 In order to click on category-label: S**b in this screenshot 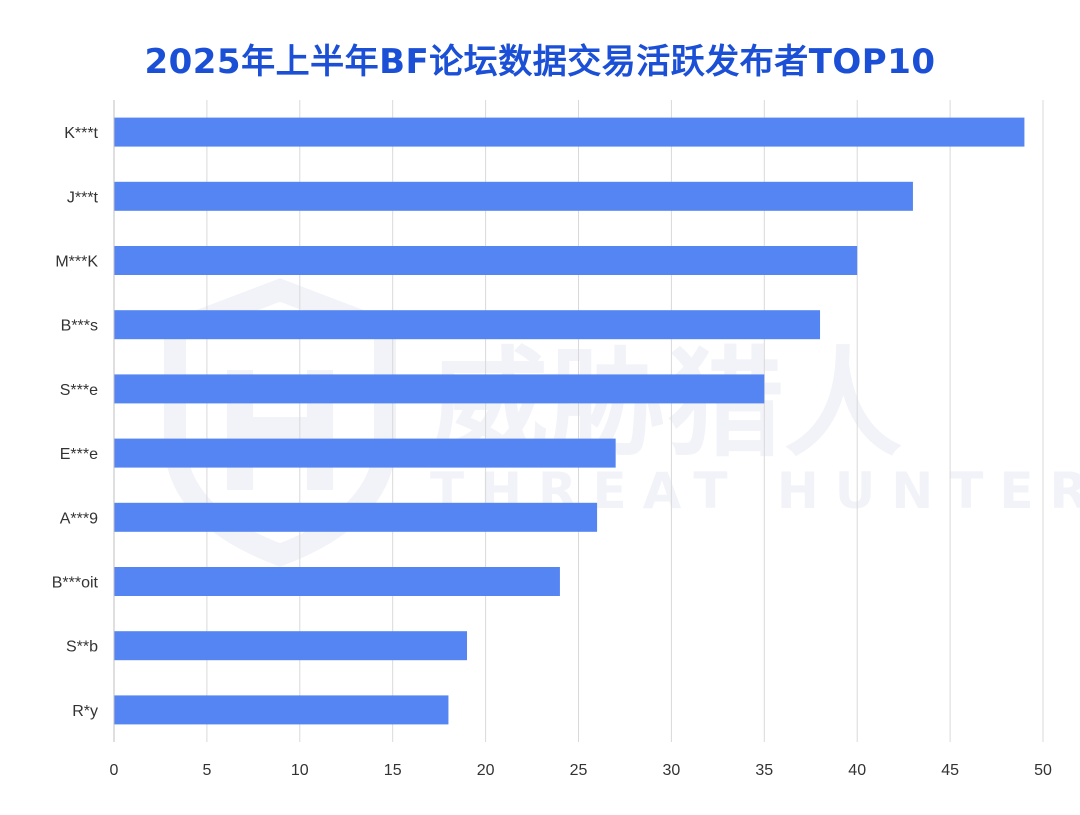, I will do `click(82, 647)`.